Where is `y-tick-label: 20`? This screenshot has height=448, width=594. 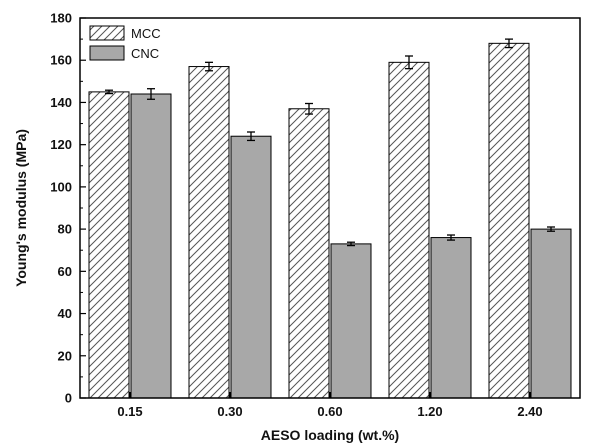
y-tick-label: 20 is located at coordinates (65, 355).